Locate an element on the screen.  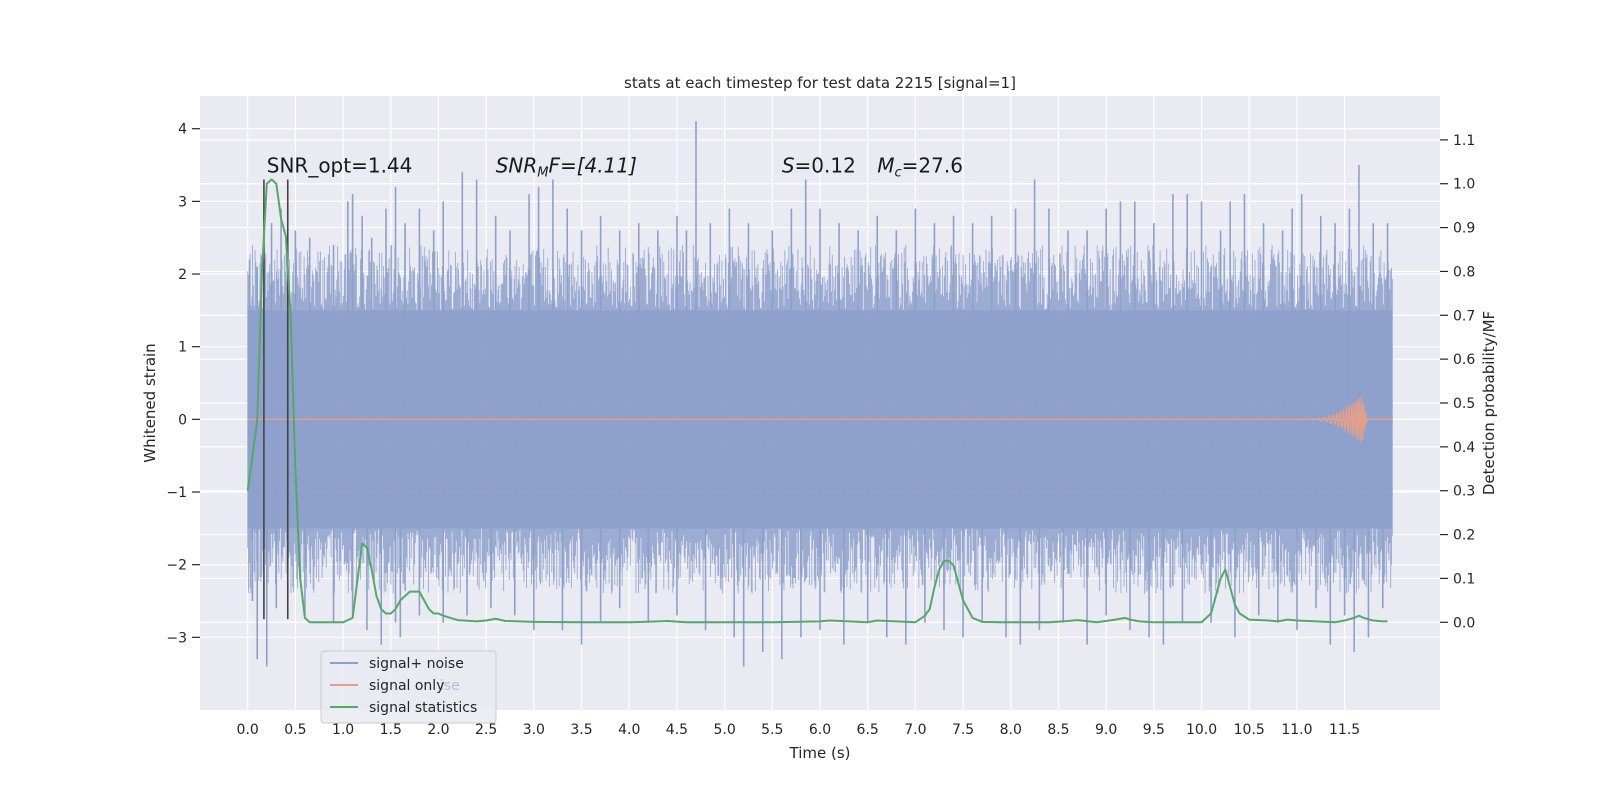
y-right-tick-label-1: 0.1 is located at coordinates (1464, 579).